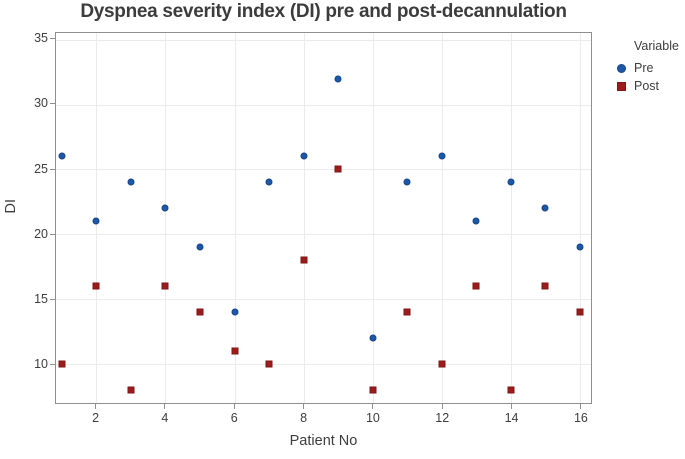 This screenshot has width=685, height=459. I want to click on legend-label-post: Post, so click(647, 86).